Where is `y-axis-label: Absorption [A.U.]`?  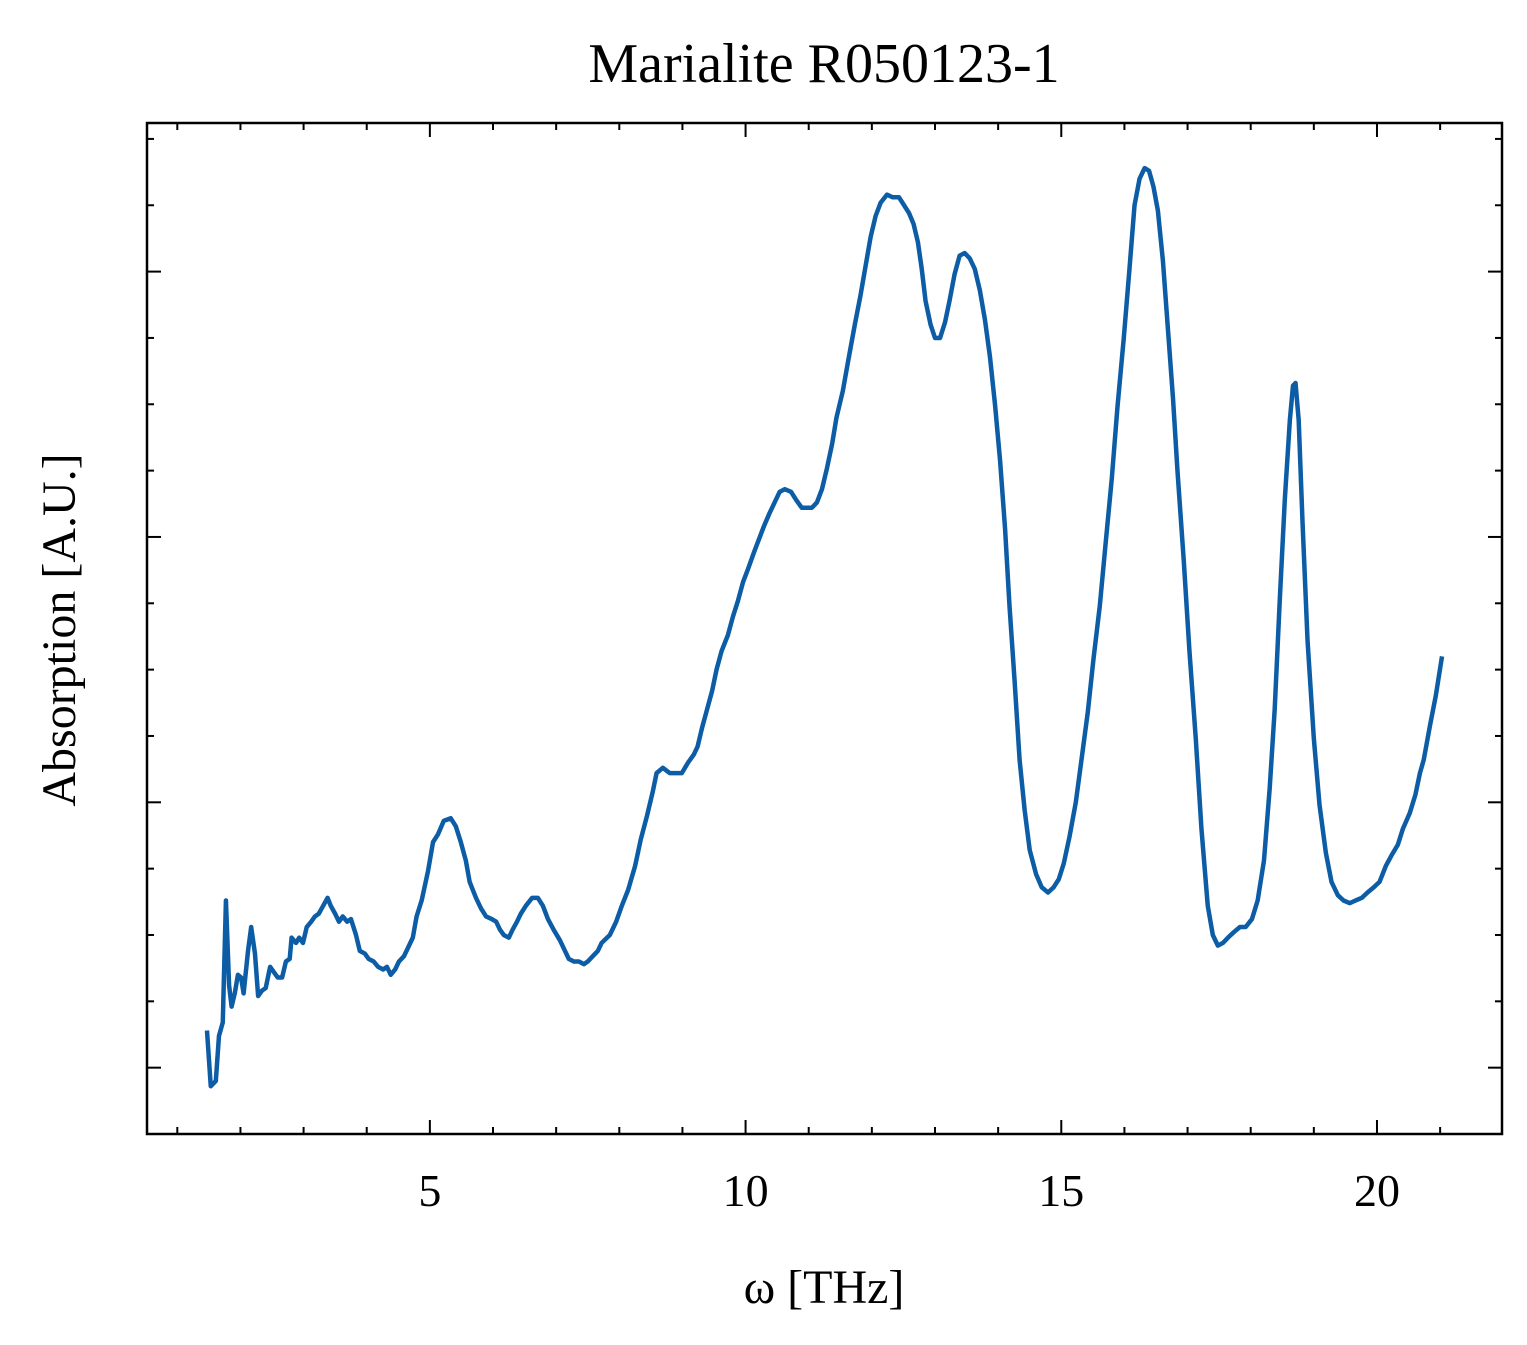 y-axis-label: Absorption [A.U.] is located at coordinates (59, 629).